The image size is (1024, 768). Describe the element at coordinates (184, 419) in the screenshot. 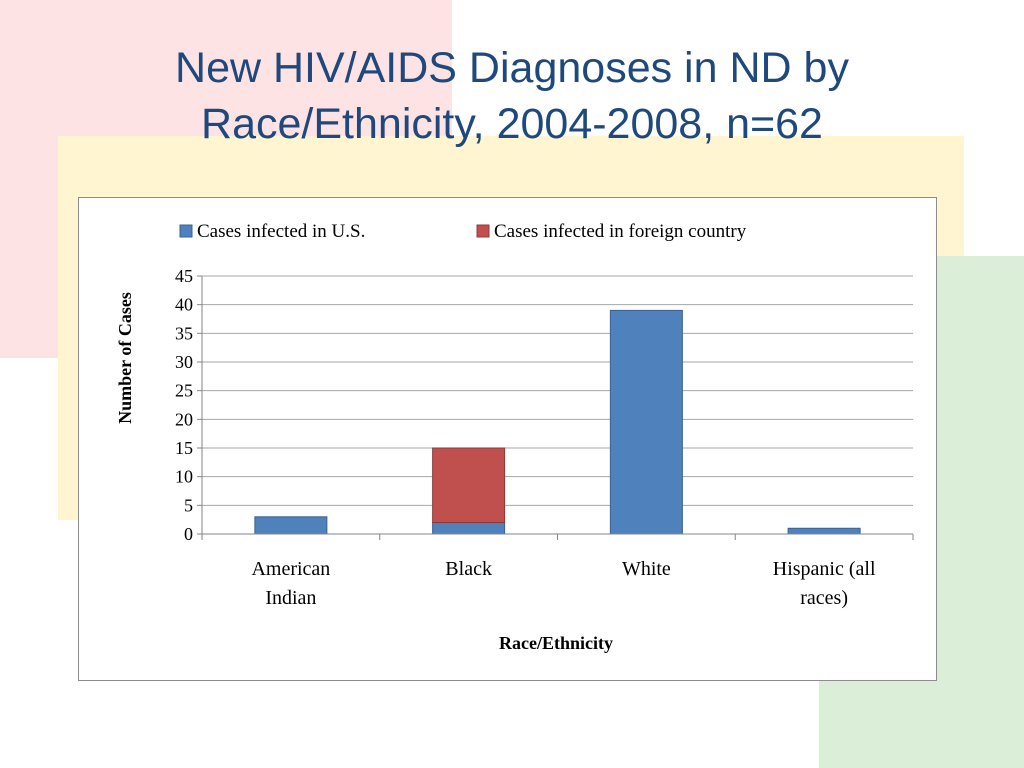

I see `y-tick-label: 20` at that location.